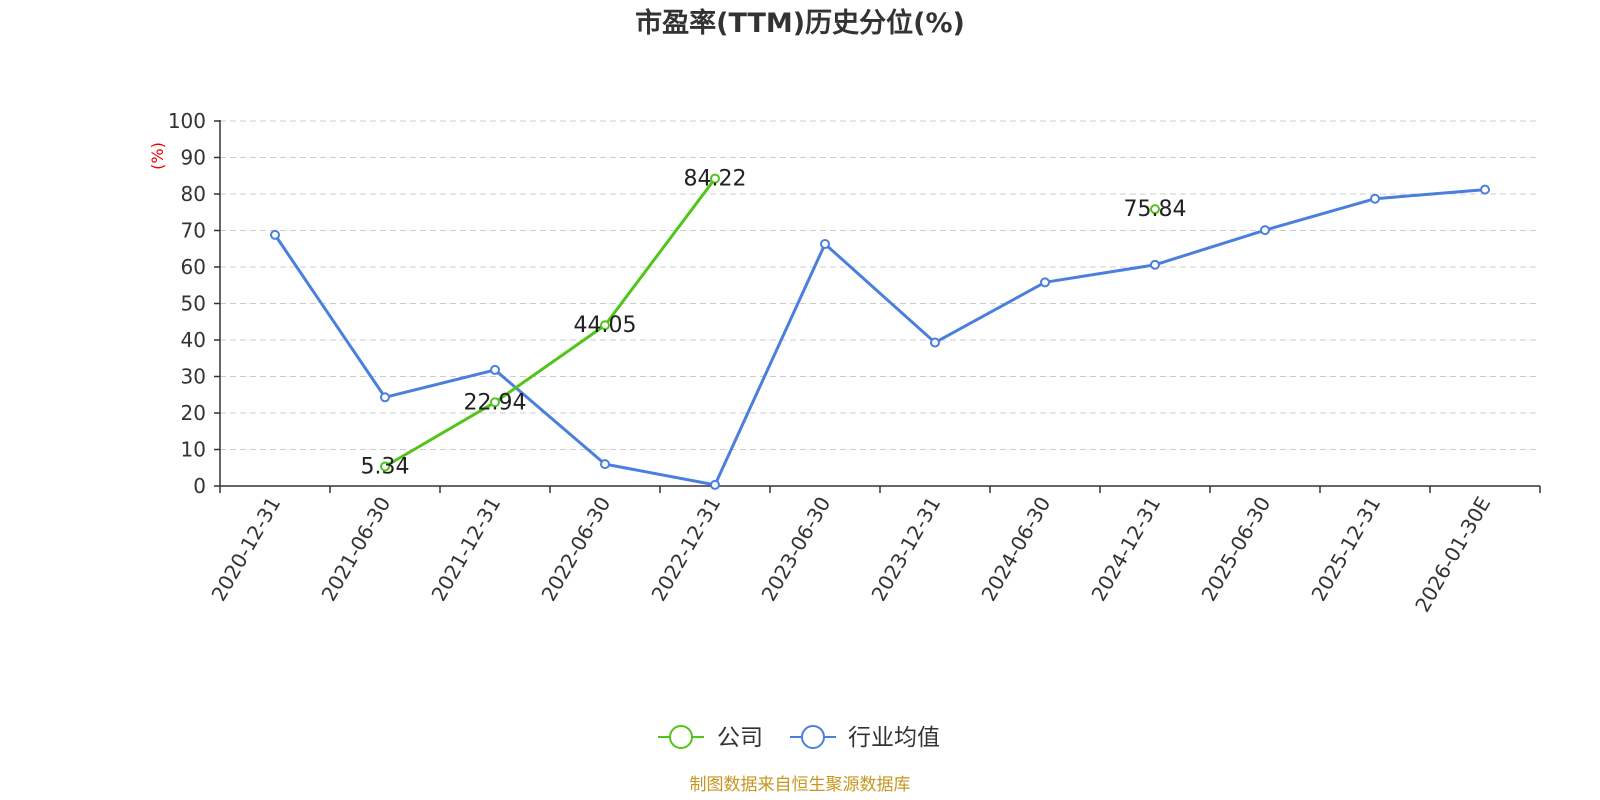 The height and width of the screenshot is (800, 1600). Describe the element at coordinates (157, 156) in the screenshot. I see `y-axis-label: (%)` at that location.